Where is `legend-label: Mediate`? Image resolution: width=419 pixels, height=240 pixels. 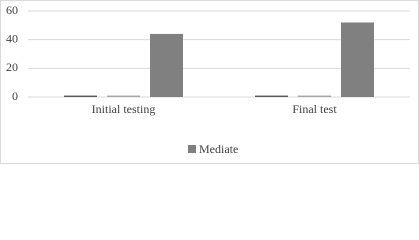
legend-label: Mediate is located at coordinates (218, 149).